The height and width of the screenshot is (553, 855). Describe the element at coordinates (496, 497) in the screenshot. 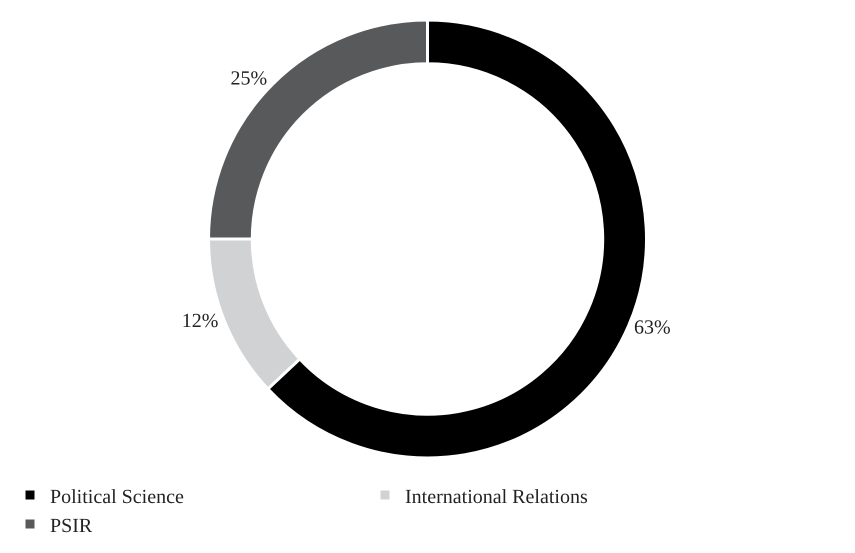

I see `legend-label: International Relations` at that location.